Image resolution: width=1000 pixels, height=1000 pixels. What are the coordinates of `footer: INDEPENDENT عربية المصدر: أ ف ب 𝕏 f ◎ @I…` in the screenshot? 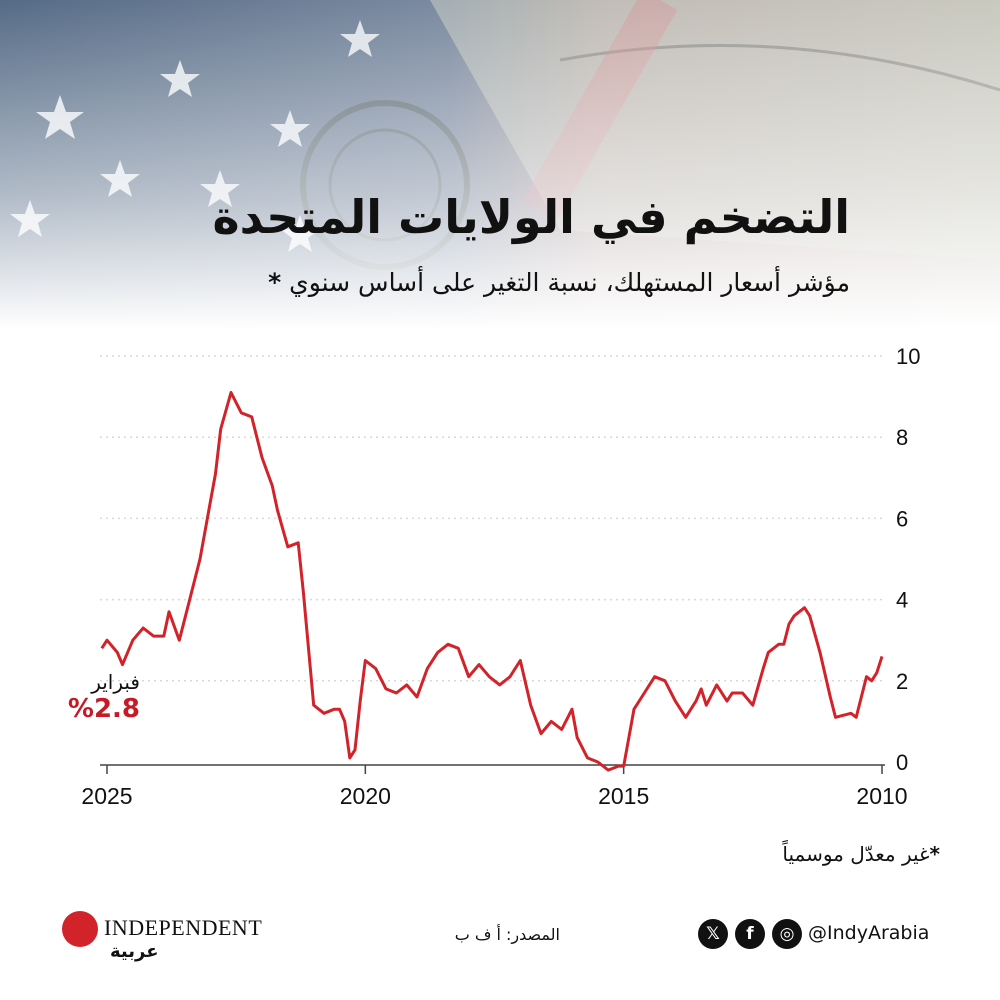 It's located at (500, 935).